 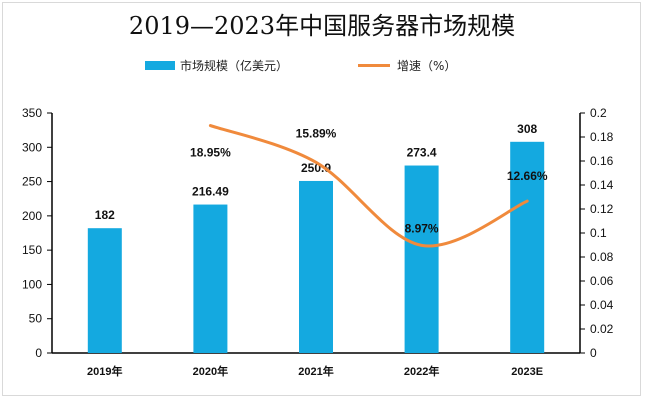 I want to click on legend-label-growth: 增速（%）, so click(x=426, y=66).